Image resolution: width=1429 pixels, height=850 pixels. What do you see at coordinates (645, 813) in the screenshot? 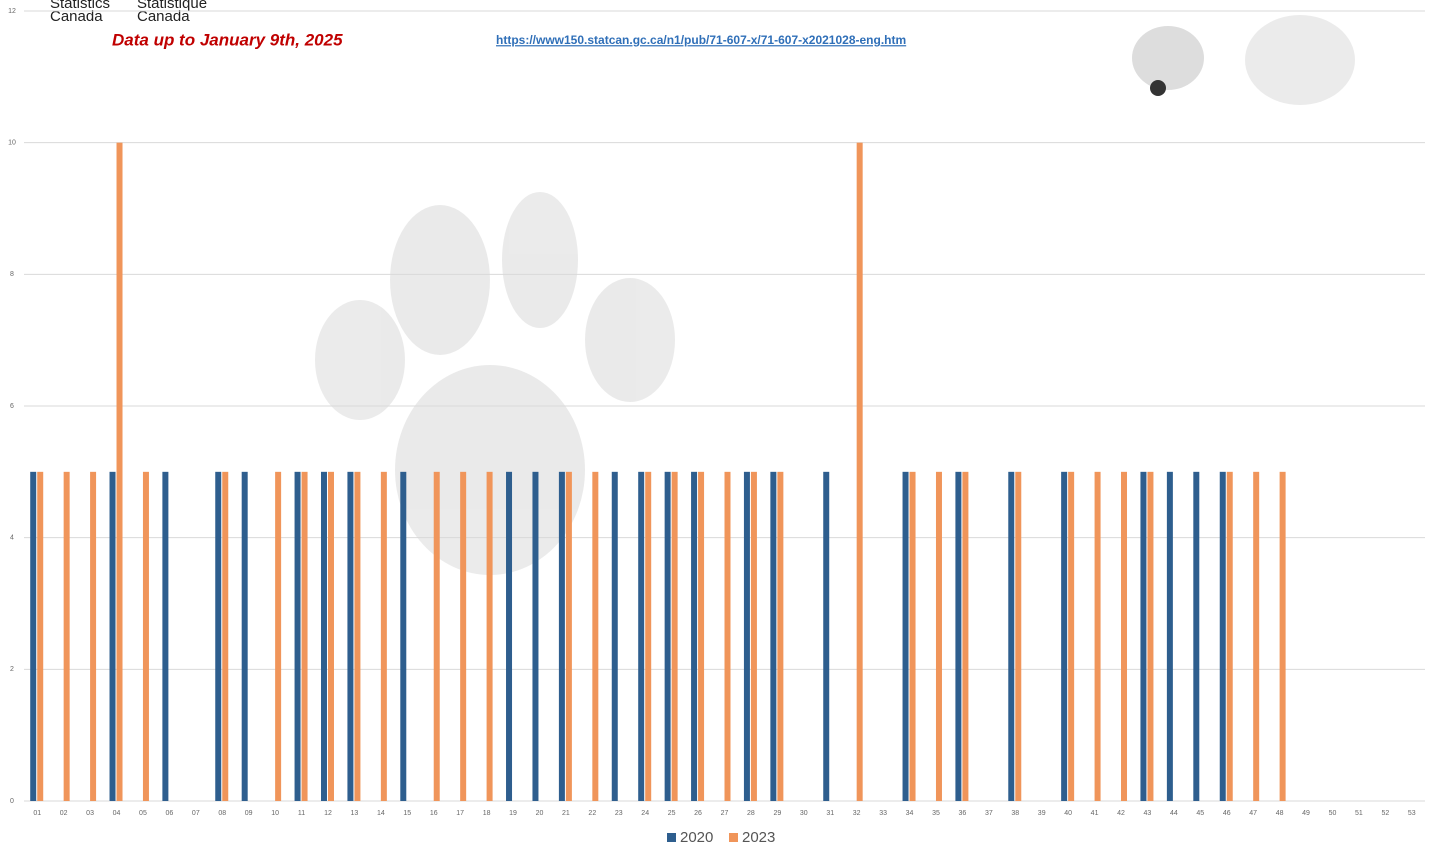
I see `x-tick-label: 24` at bounding box center [645, 813].